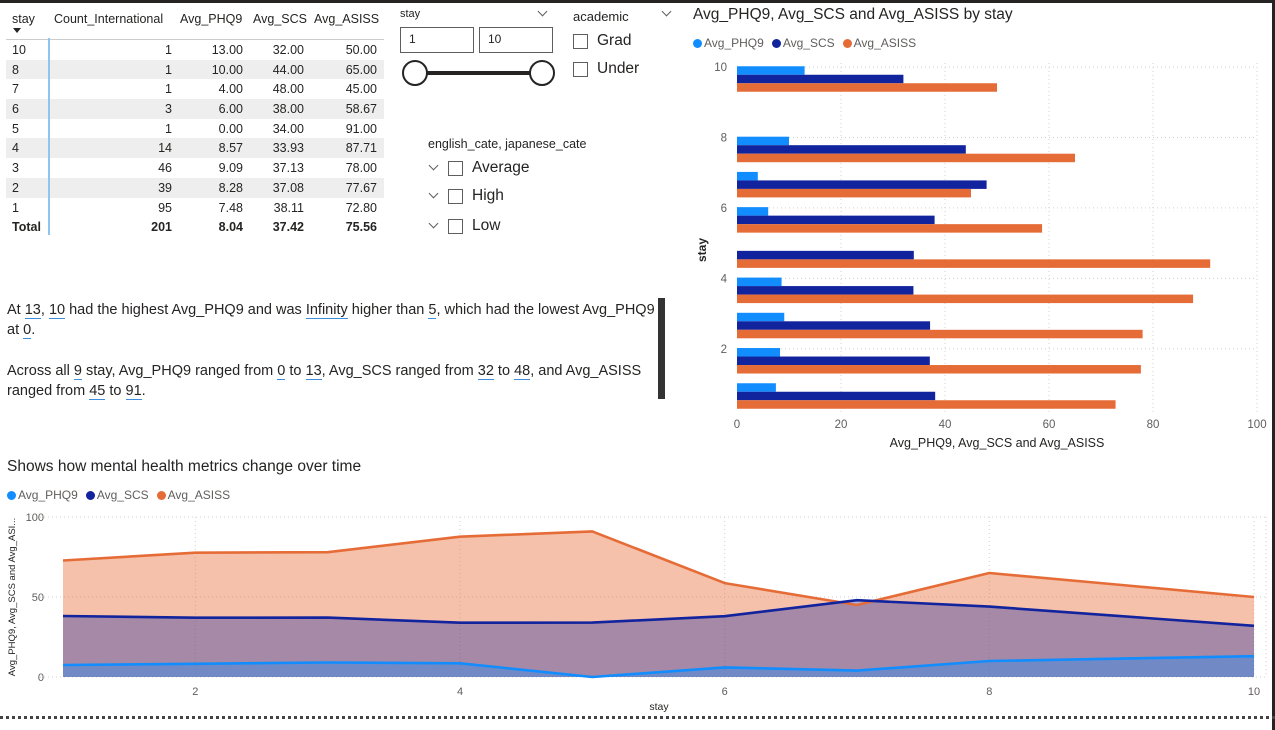 This screenshot has height=730, width=1275. I want to click on bar-chart-title: Avg_PHQ9, Avg_SCS and Avg_ASISS by stay, so click(853, 14).